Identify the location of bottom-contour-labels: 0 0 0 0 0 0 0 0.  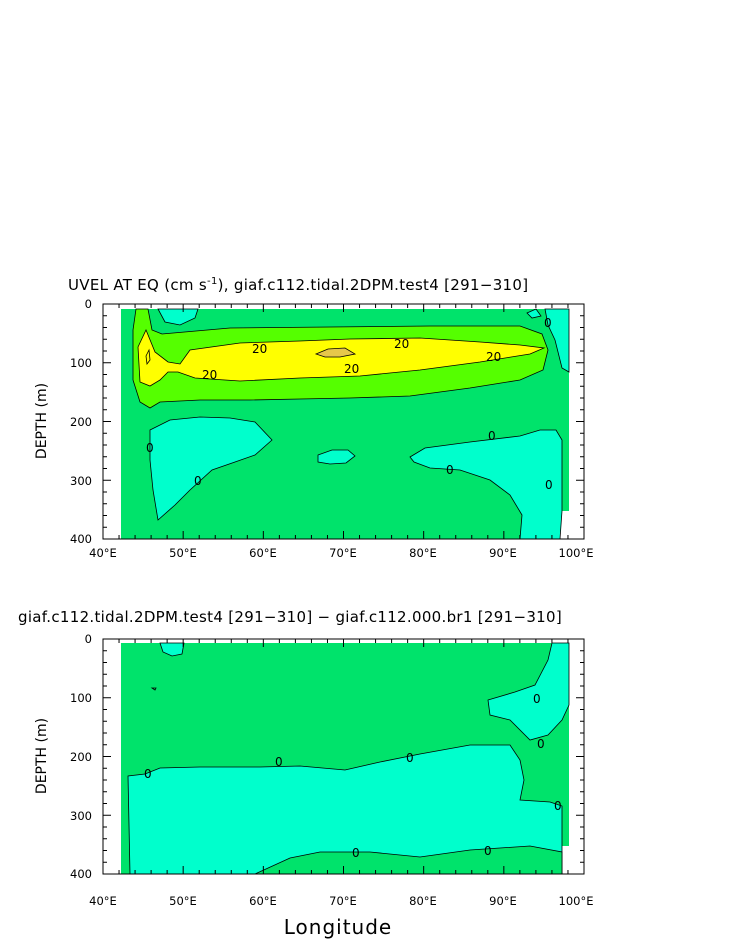
(353, 776).